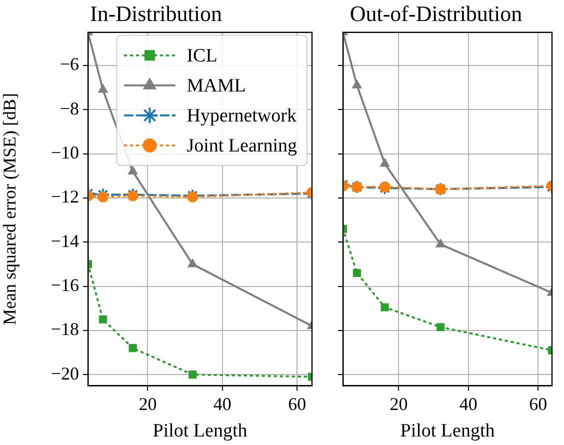 Image resolution: width=564 pixels, height=445 pixels. What do you see at coordinates (436, 13) in the screenshot?
I see `chart-title: Out-of-Distribution` at bounding box center [436, 13].